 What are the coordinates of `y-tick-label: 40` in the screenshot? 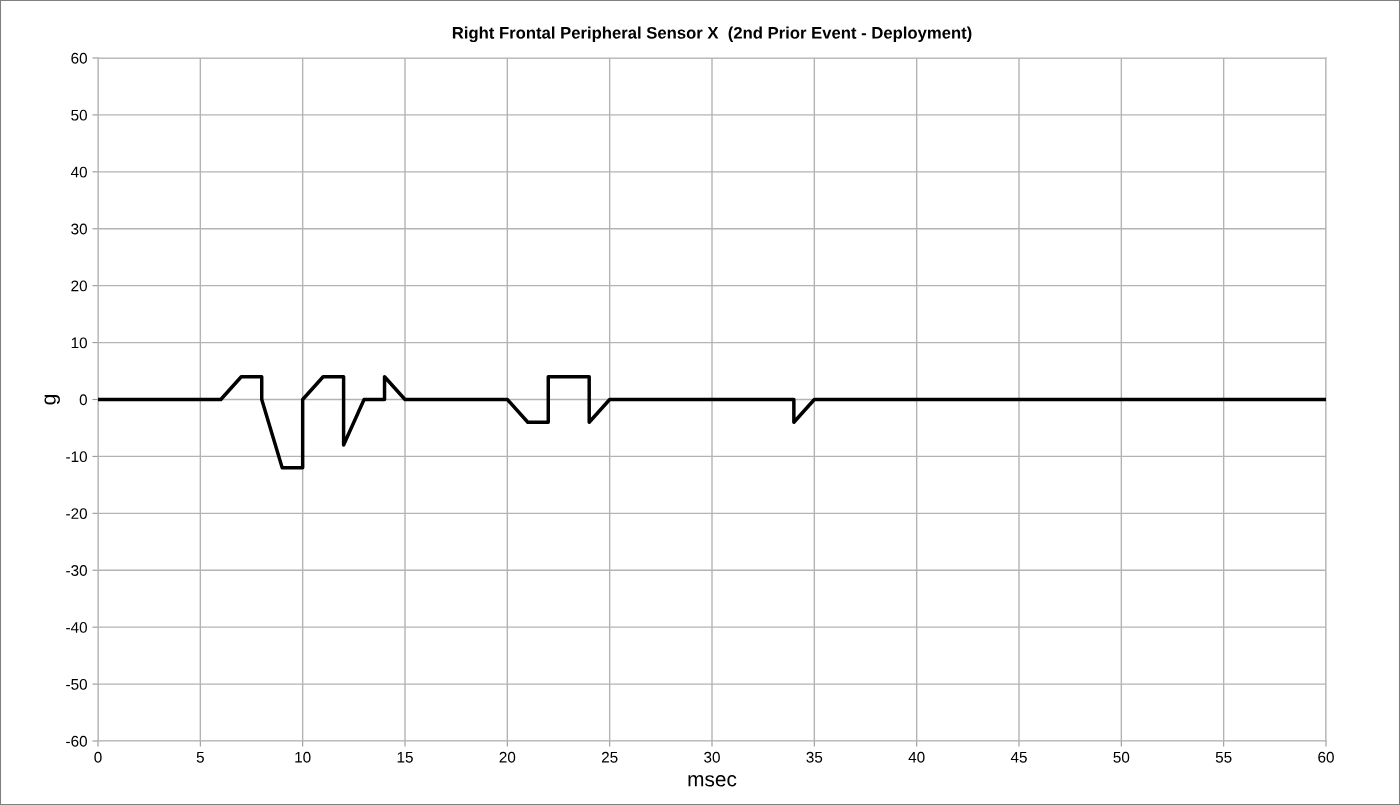 It's located at (78, 172).